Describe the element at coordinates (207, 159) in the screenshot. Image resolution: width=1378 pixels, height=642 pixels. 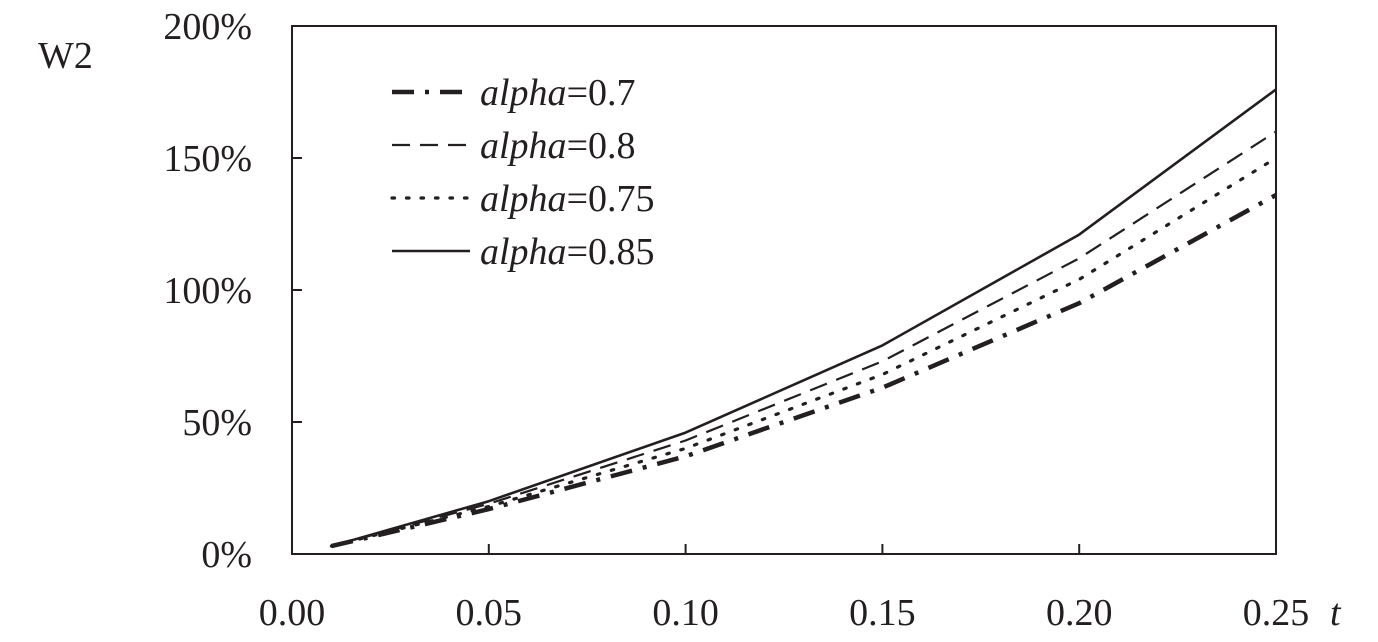
I see `y-tick-label: 150%` at that location.